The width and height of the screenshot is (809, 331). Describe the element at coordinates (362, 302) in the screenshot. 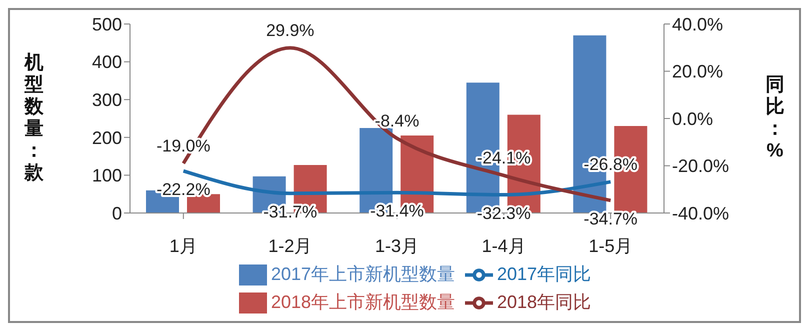

I see `legend-label: 2018年上市新机型数量` at that location.